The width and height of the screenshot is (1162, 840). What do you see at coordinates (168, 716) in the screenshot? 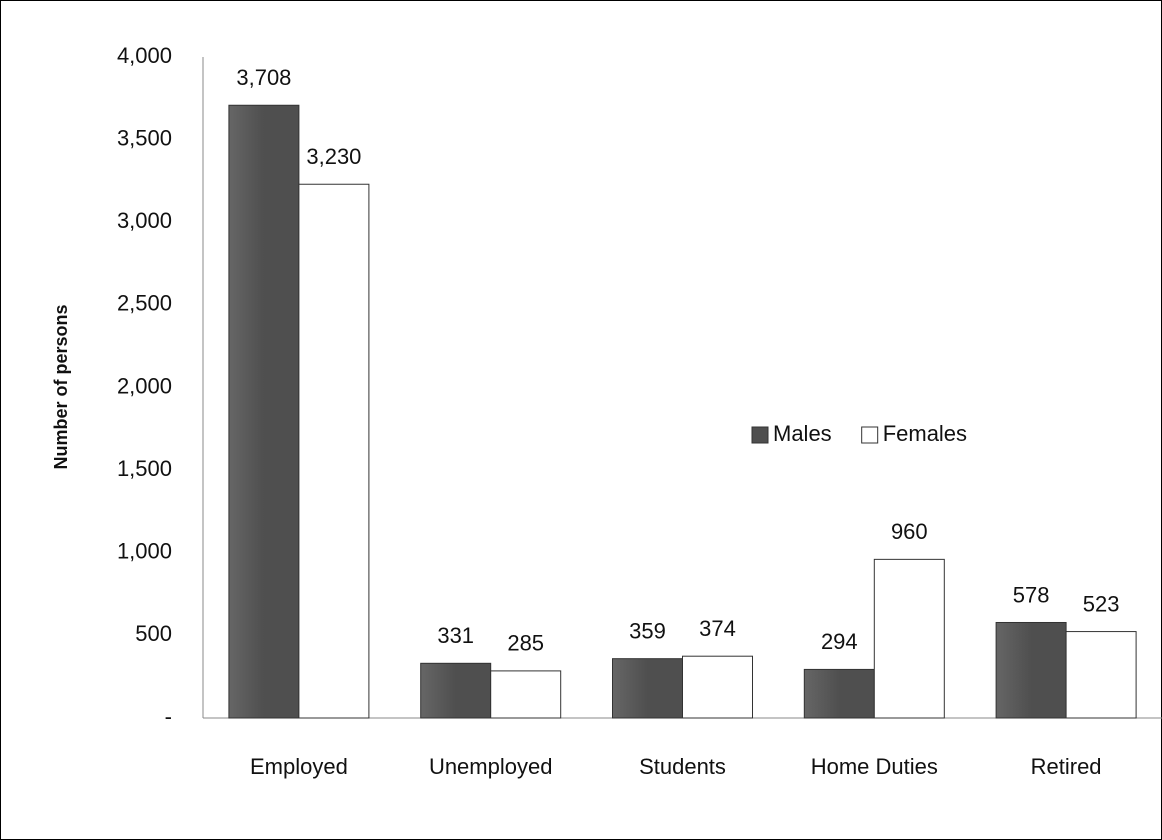
I see `y-tick-label: -` at bounding box center [168, 716].